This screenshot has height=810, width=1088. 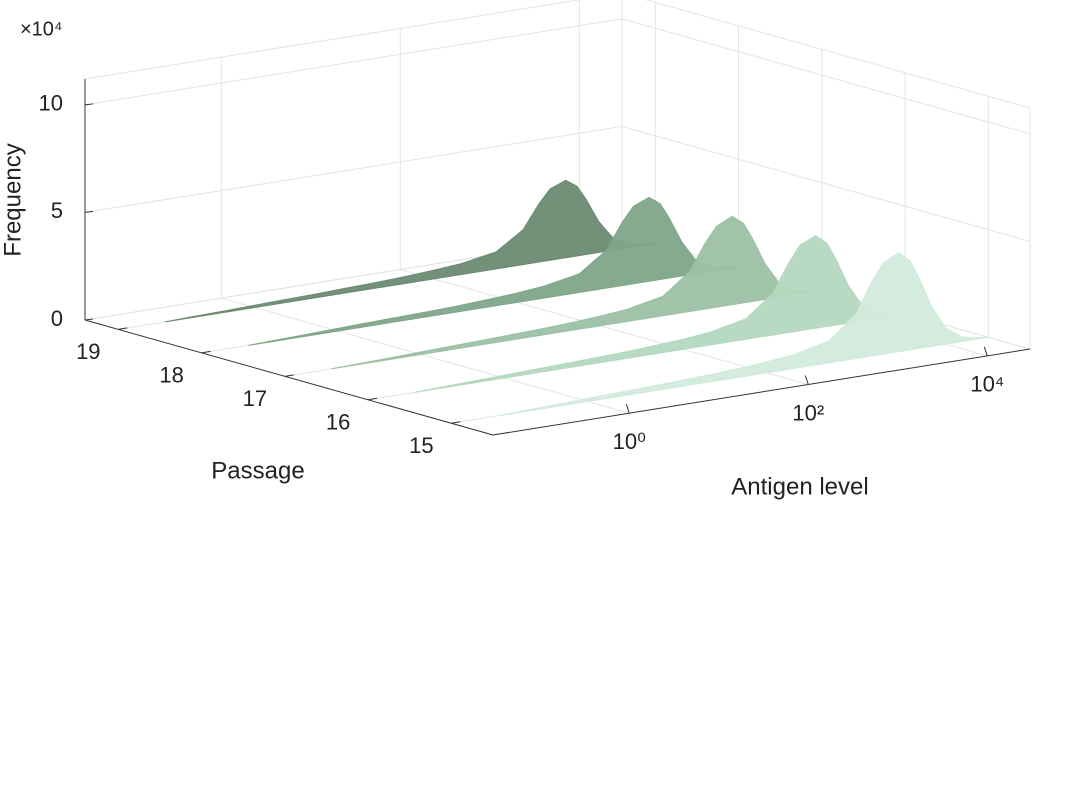 What do you see at coordinates (171, 375) in the screenshot?
I see `y-tick-label: 18` at bounding box center [171, 375].